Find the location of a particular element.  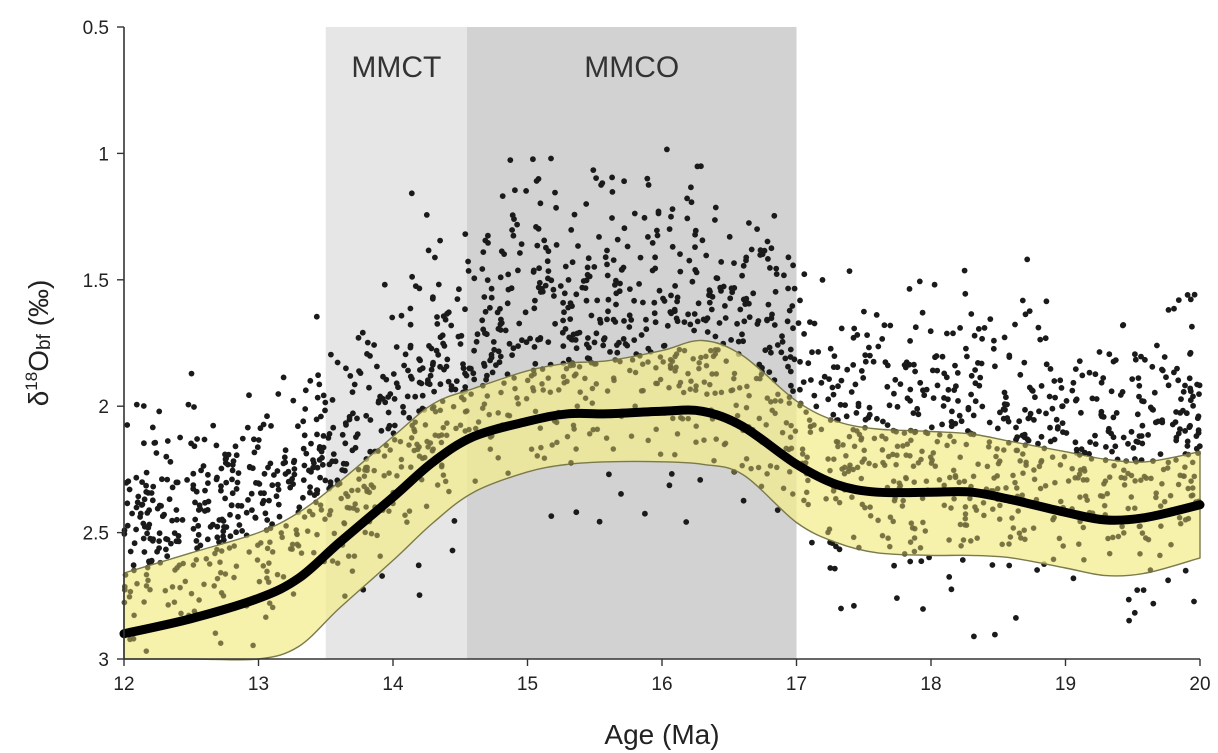

x-tick-label: 13 is located at coordinates (258, 684).